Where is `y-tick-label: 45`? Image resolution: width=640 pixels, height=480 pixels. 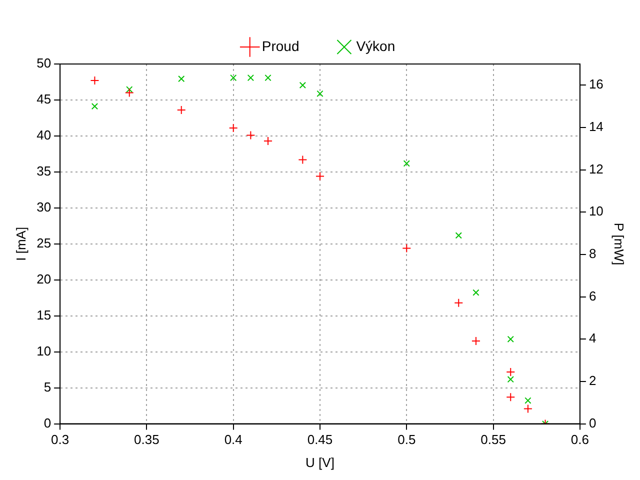 y-tick-label: 45 is located at coordinates (44, 99).